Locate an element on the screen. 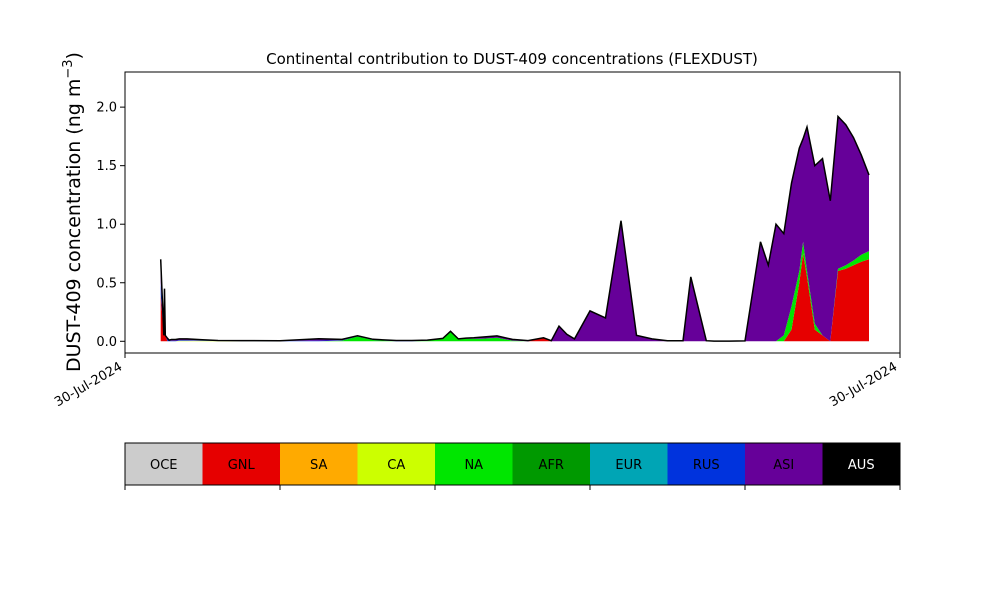 This screenshot has width=1000, height=600. legend-swatch-asi is located at coordinates (784, 464).